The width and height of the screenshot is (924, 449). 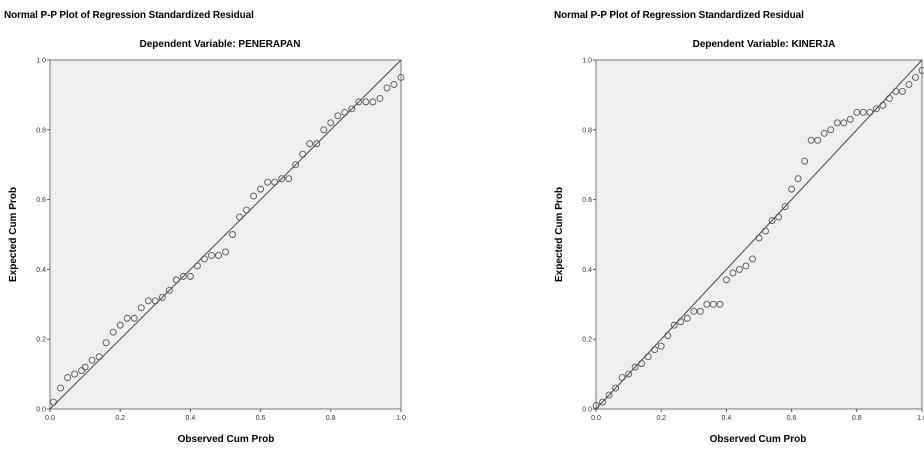 I want to click on x-tick-label: 0.2, so click(x=661, y=418).